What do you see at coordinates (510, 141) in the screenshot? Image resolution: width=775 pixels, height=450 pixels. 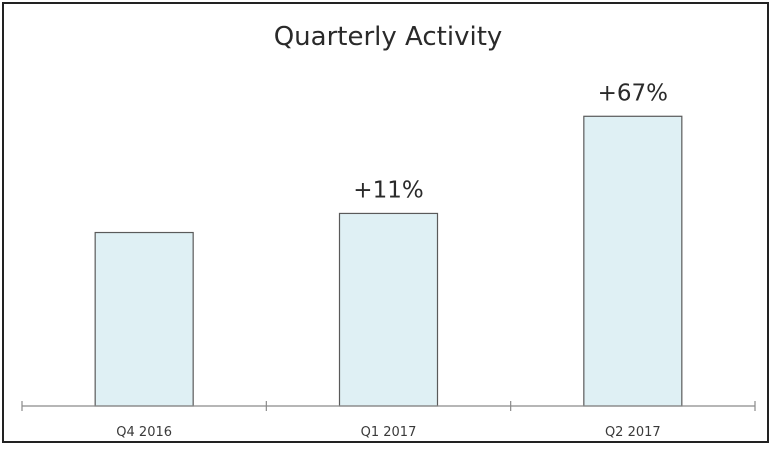 I see `data-labels: +11% +67%` at bounding box center [510, 141].